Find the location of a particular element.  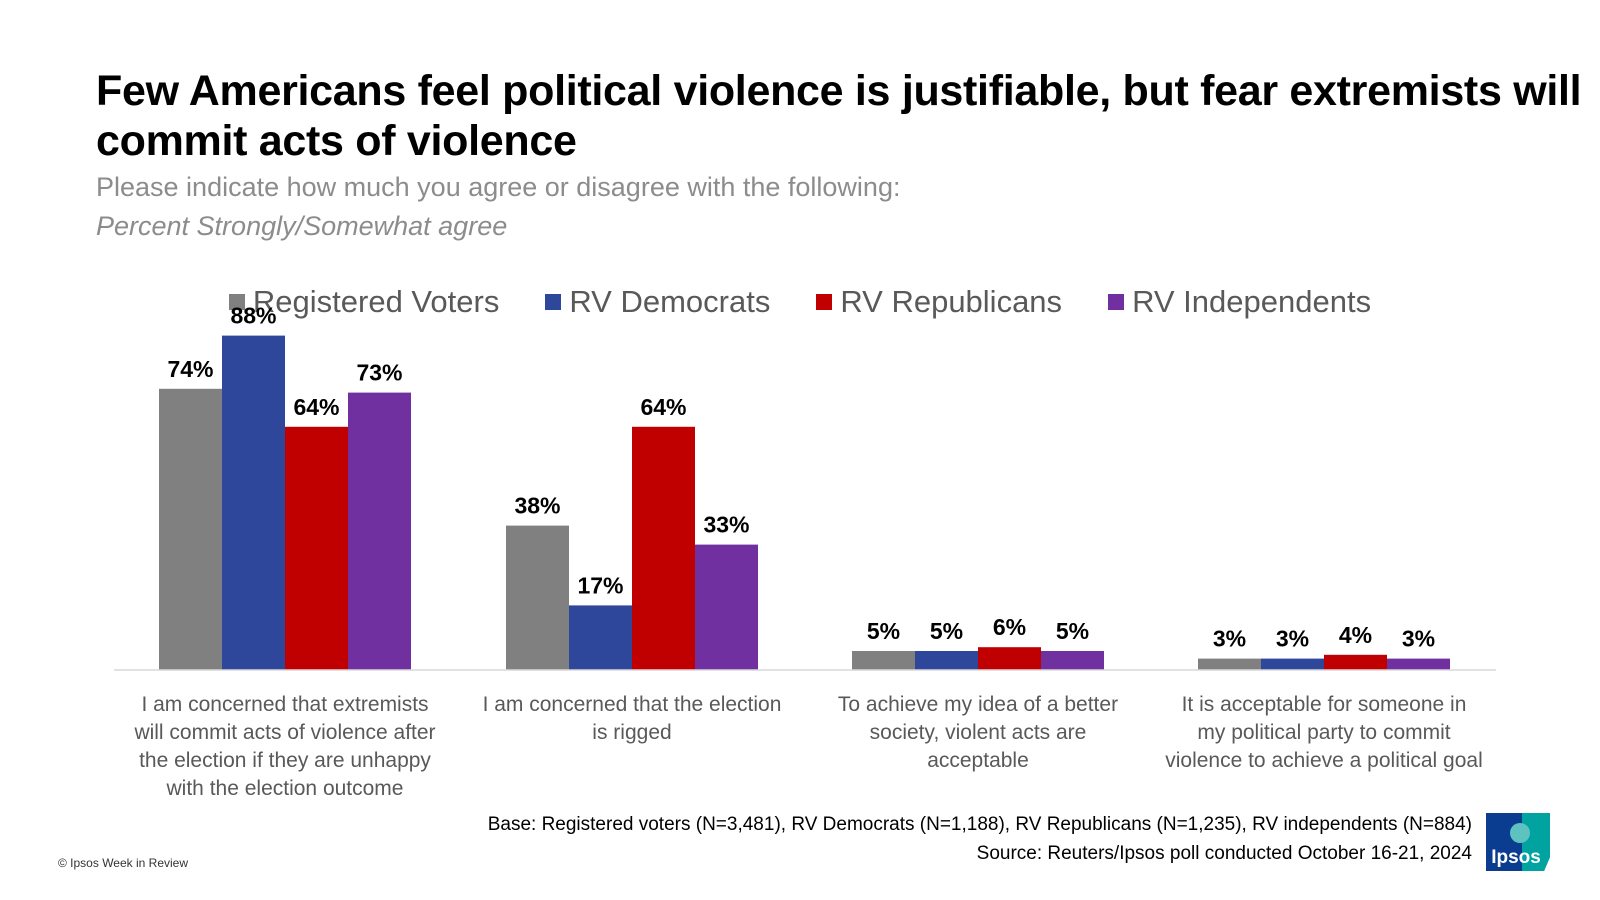

data-label: 17% is located at coordinates (600, 585).